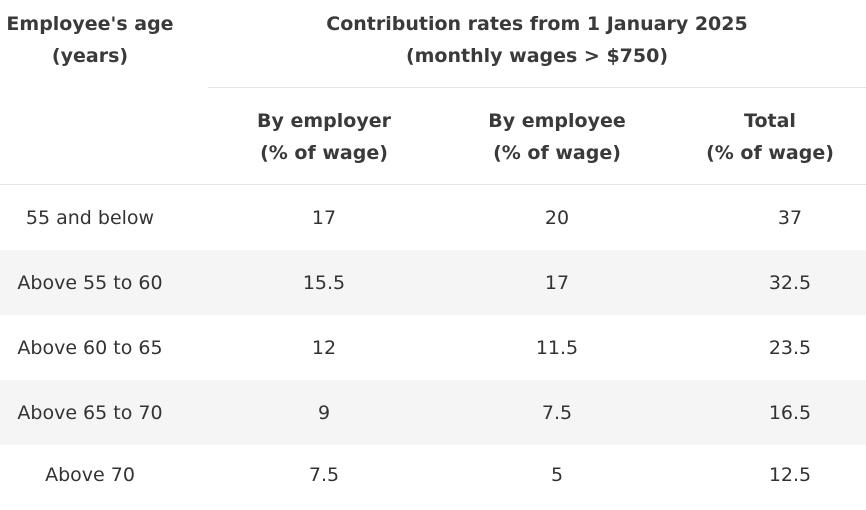 The height and width of the screenshot is (510, 866). I want to click on total-rate-cell: 32.5, so click(790, 282).